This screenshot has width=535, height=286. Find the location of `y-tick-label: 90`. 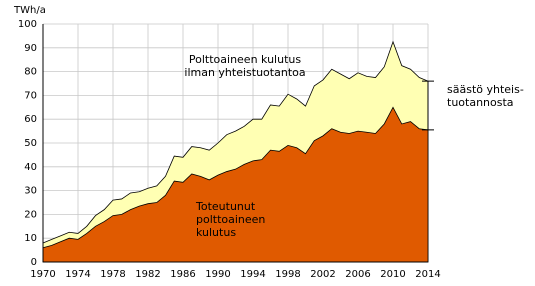

y-tick-label: 90 is located at coordinates (30, 48).